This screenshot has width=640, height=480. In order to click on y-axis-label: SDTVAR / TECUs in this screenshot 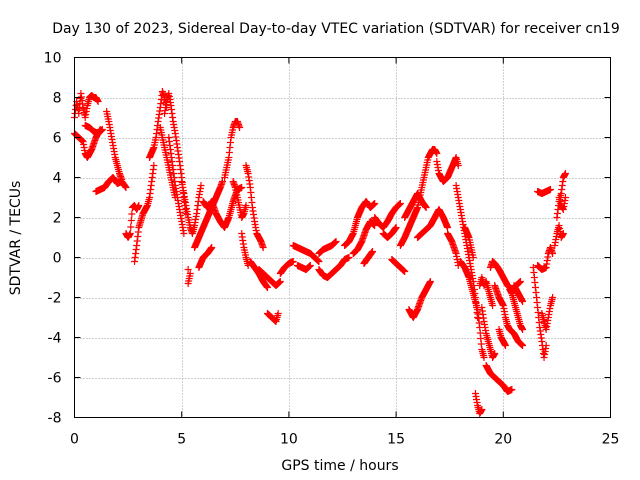, I will do `click(16, 238)`.